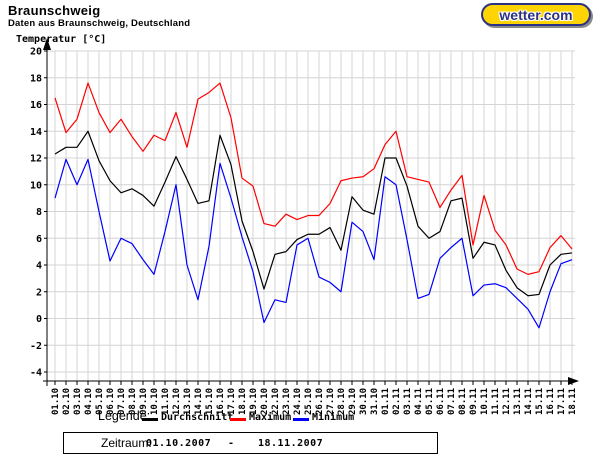 This screenshot has width=600, height=455. Describe the element at coordinates (320, 401) in the screenshot. I see `x-tick-label: 26.10` at that location.